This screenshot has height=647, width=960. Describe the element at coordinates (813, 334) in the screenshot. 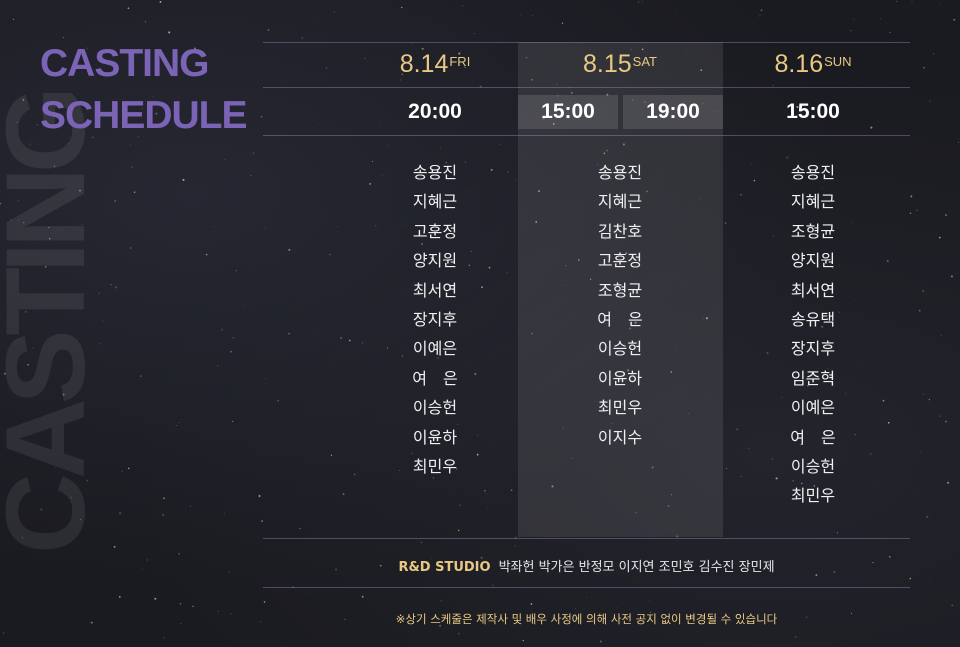

I see `cast-list-8-16: 송용진 지혜근 조형균 양지원 최서연 송유택 장지후 임준혁 이예은 여 은 이승헌 최민우` at that location.